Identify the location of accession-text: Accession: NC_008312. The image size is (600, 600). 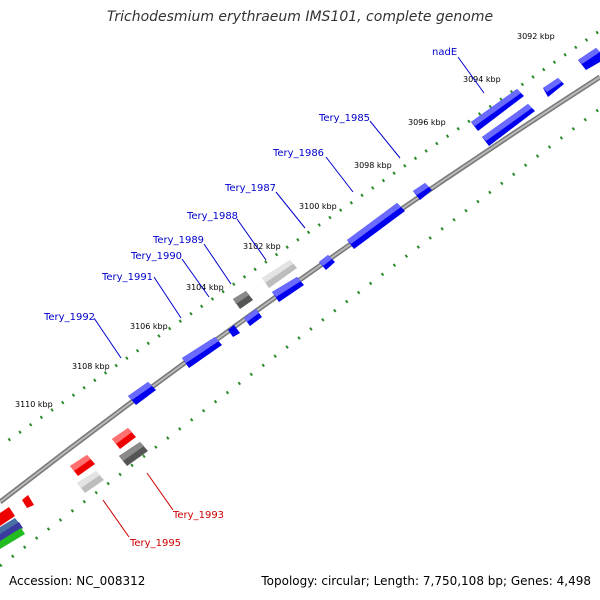
(77, 581).